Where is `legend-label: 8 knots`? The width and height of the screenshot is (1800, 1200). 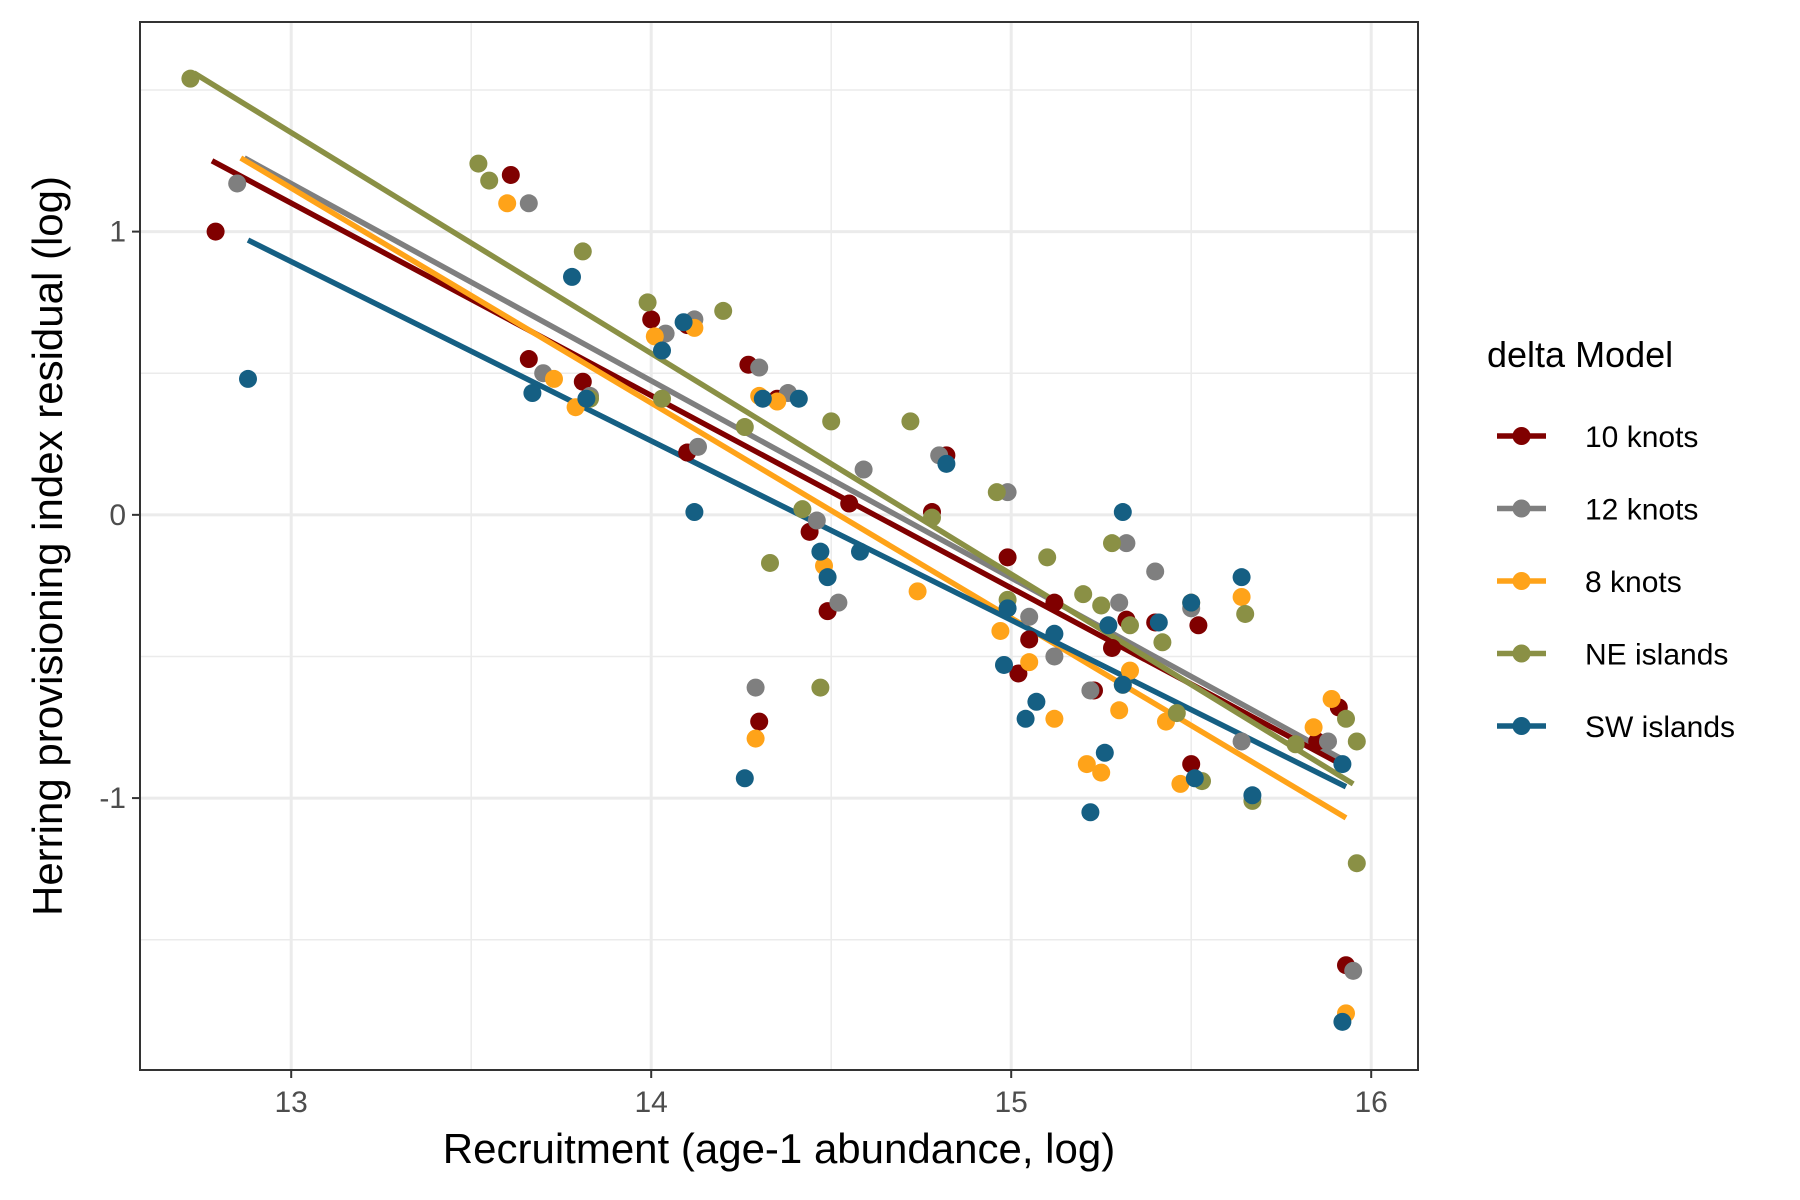 legend-label: 8 knots is located at coordinates (1633, 582).